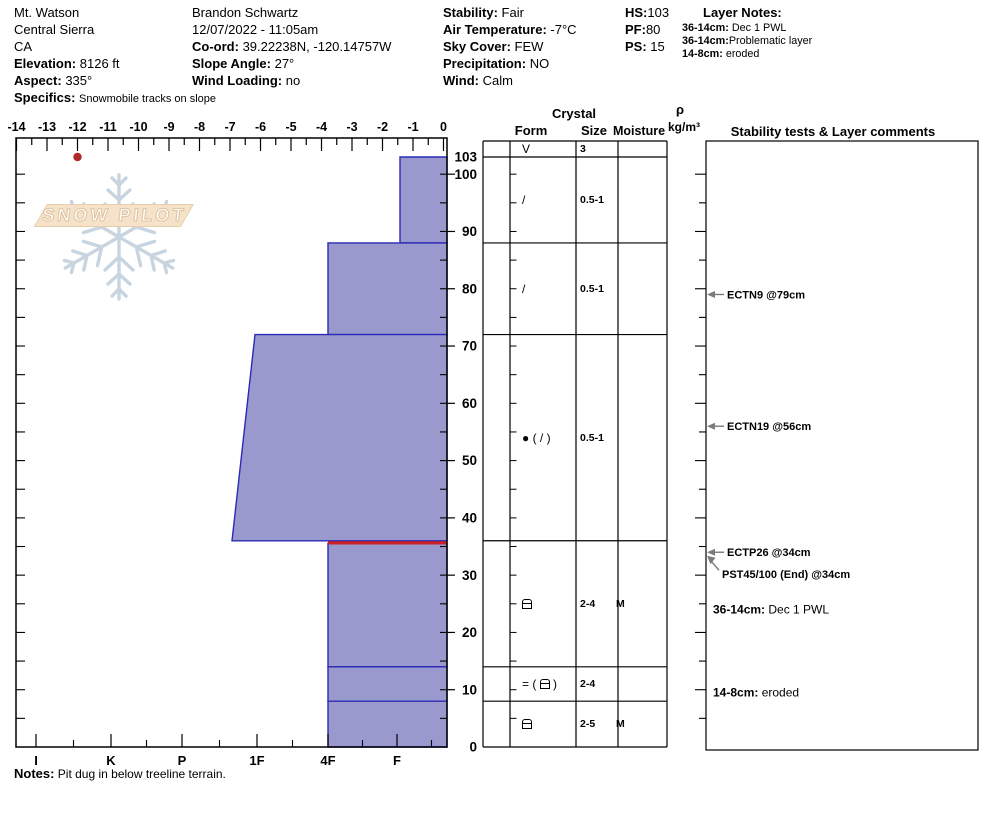  I want to click on layer-note: 36-14cm:Problematic layer, so click(747, 41).